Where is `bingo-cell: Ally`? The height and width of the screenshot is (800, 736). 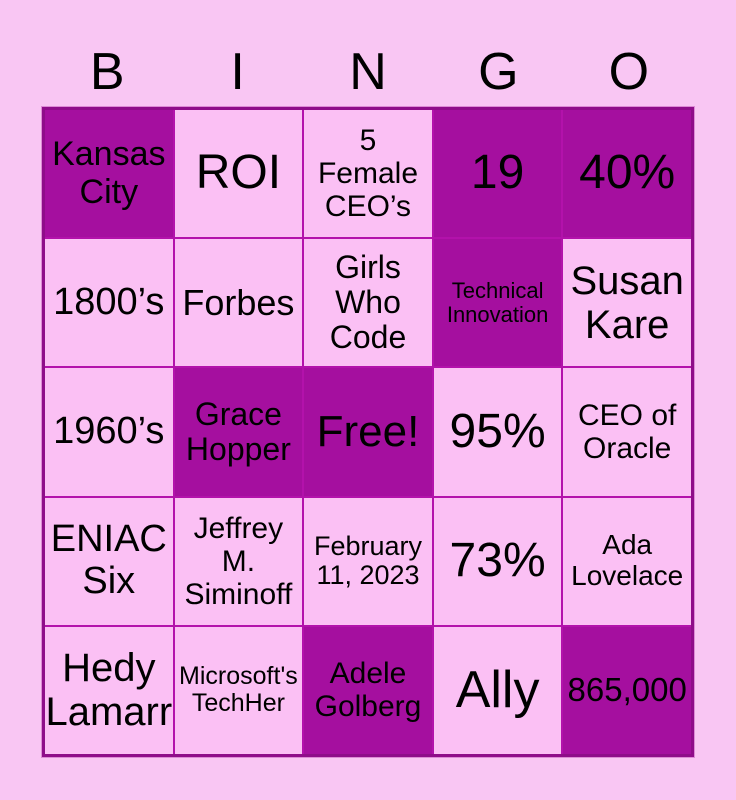
bingo-cell: Ally is located at coordinates (497, 690).